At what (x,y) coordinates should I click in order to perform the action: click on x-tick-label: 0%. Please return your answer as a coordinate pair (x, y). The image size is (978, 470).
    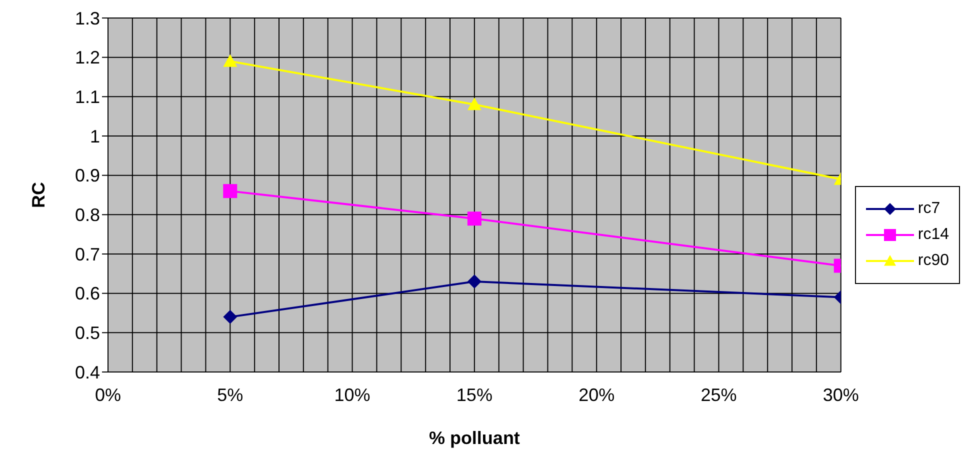
    Looking at the image, I should click on (108, 394).